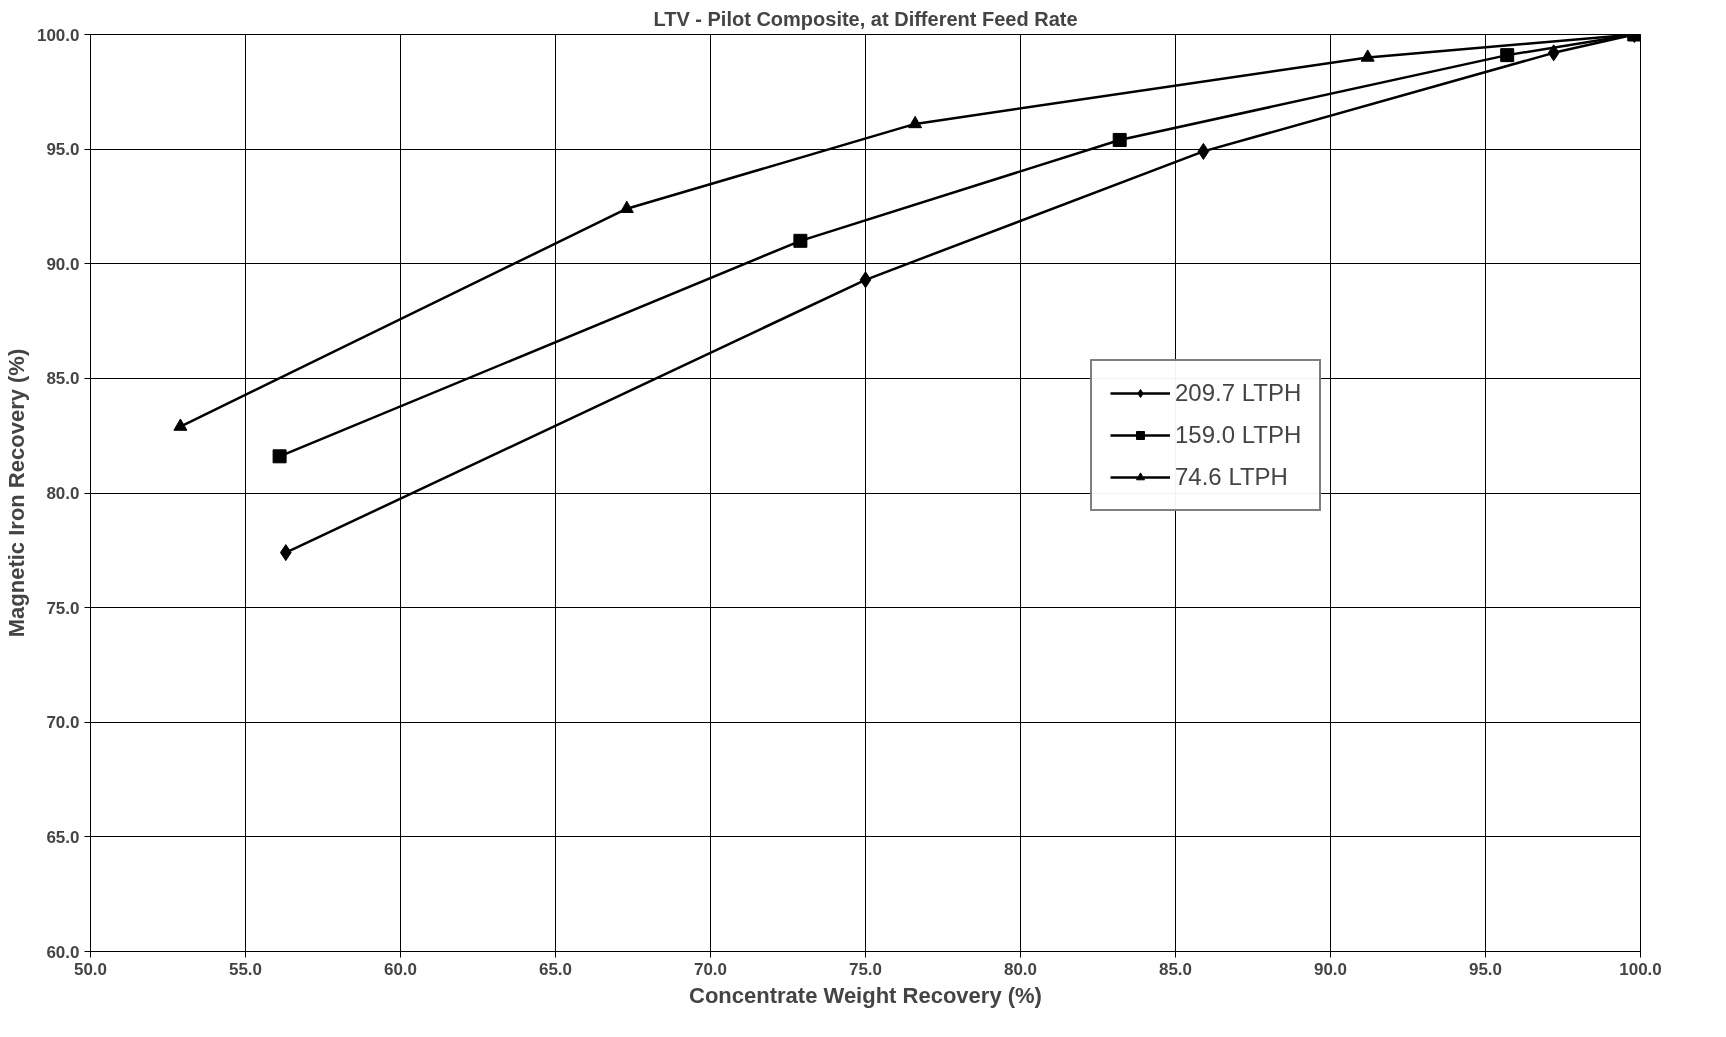 The height and width of the screenshot is (1037, 1726). What do you see at coordinates (63, 150) in the screenshot?
I see `y-tick-label: 95.0` at bounding box center [63, 150].